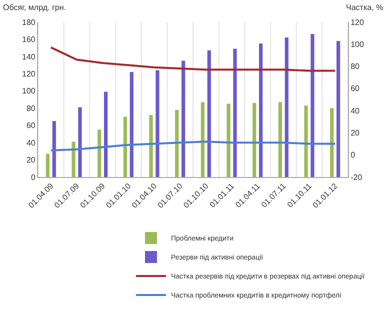 This screenshot has height=322, width=386. Describe the element at coordinates (353, 155) in the screenshot. I see `y2-tick-label: 0` at that location.